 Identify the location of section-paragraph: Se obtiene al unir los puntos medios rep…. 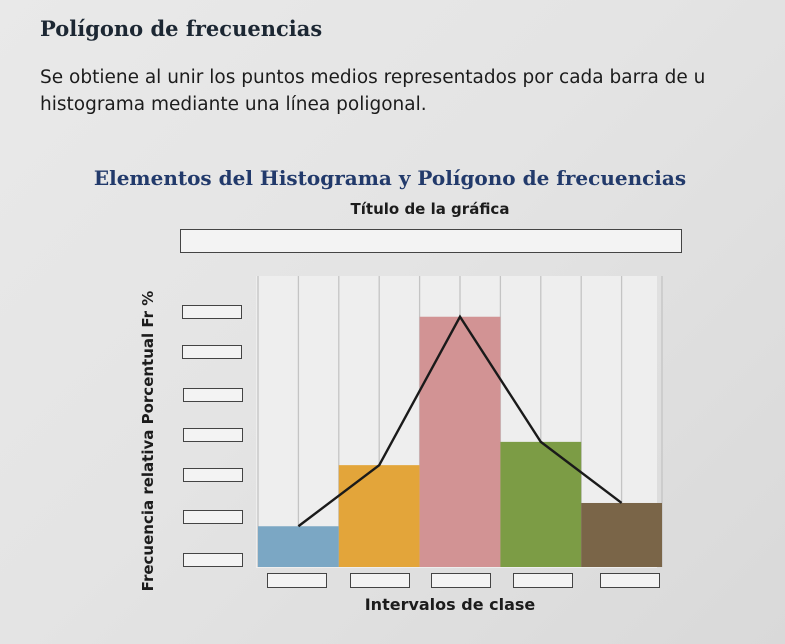
(373, 91).